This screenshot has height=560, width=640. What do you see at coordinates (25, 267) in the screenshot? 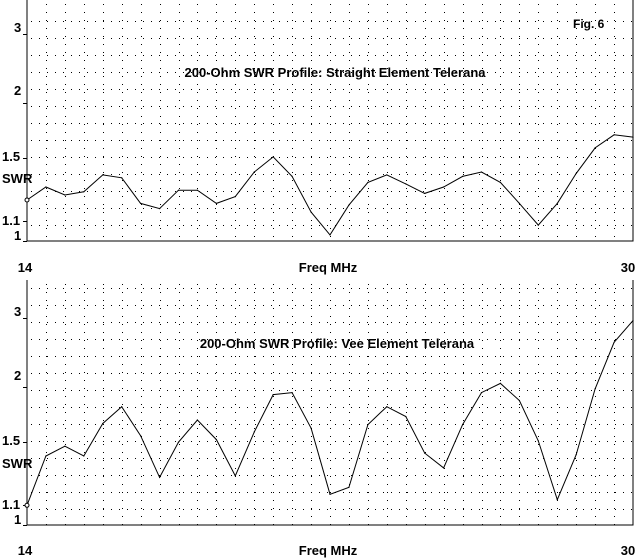
I see `x-tick-label-14: 14` at bounding box center [25, 267].